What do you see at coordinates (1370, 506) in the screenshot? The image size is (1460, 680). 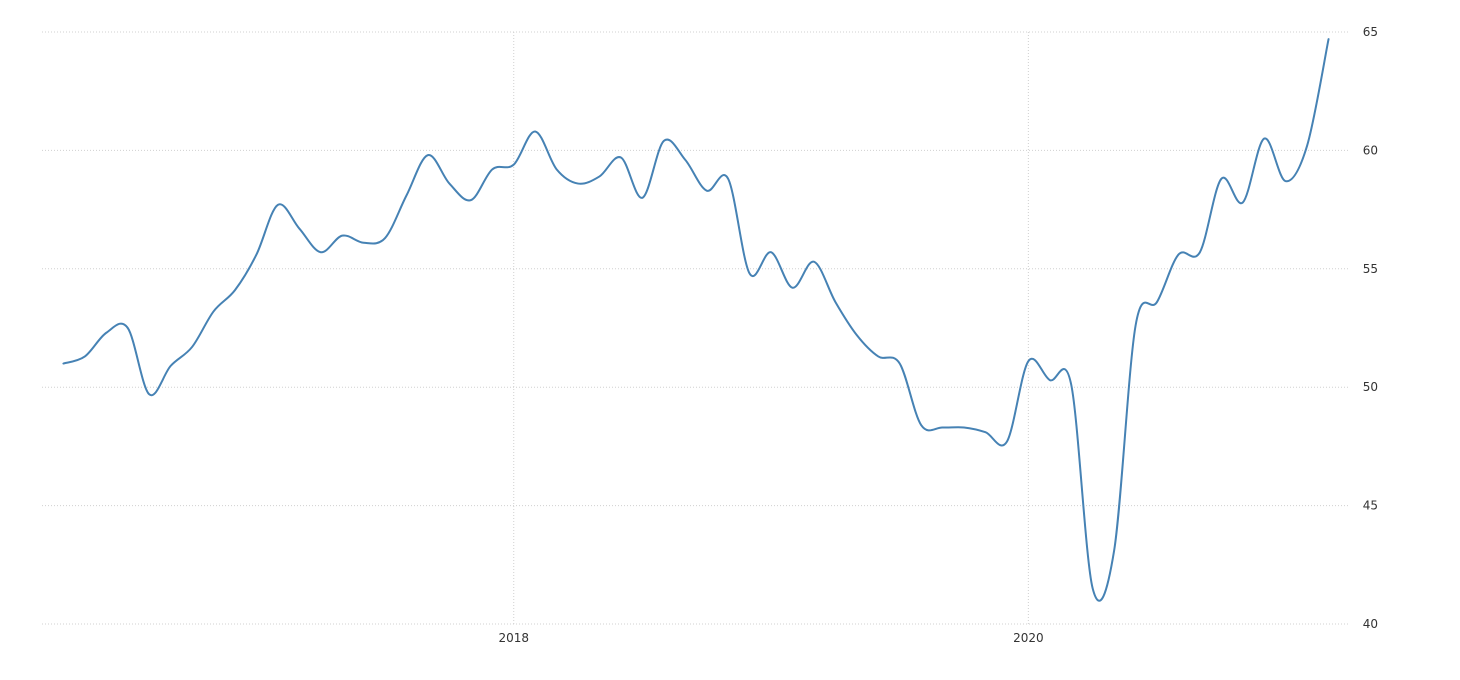 I see `y-tick-label-45: 45` at bounding box center [1370, 506].